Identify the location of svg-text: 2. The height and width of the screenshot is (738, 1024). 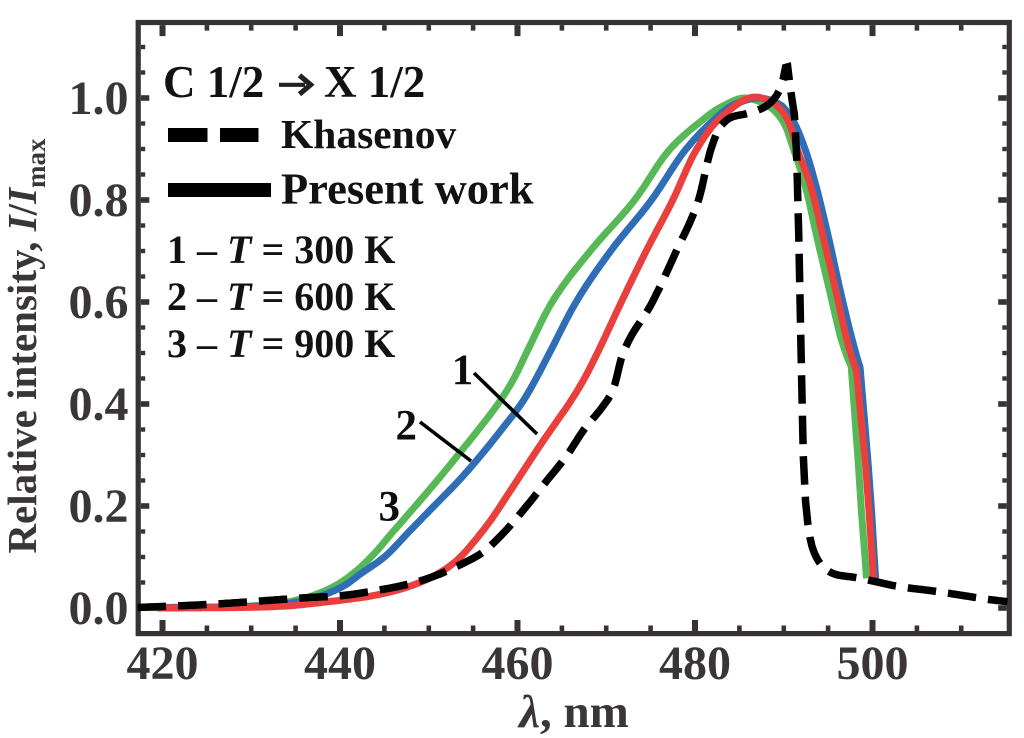
(407, 426).